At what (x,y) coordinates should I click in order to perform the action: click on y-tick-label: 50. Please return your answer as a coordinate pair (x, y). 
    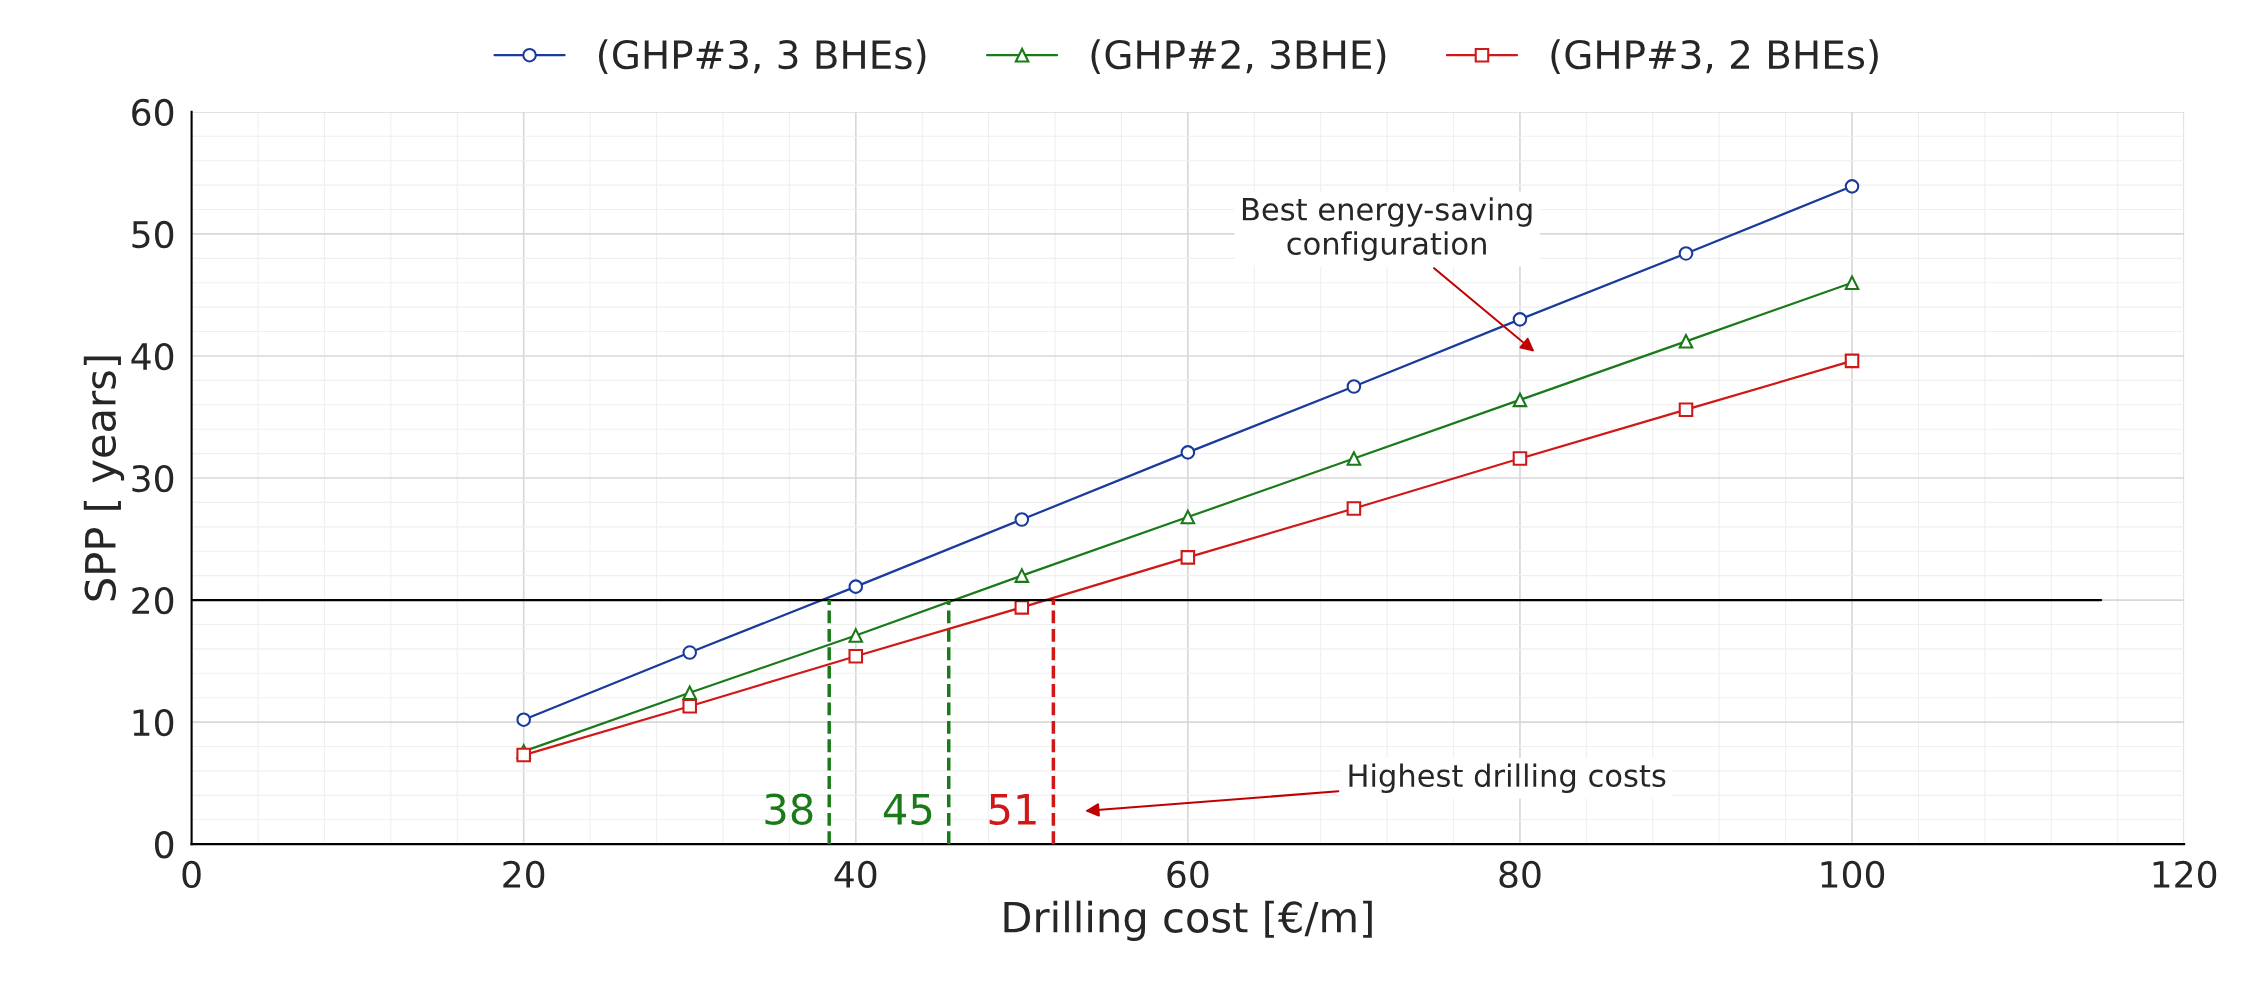
    Looking at the image, I should click on (153, 234).